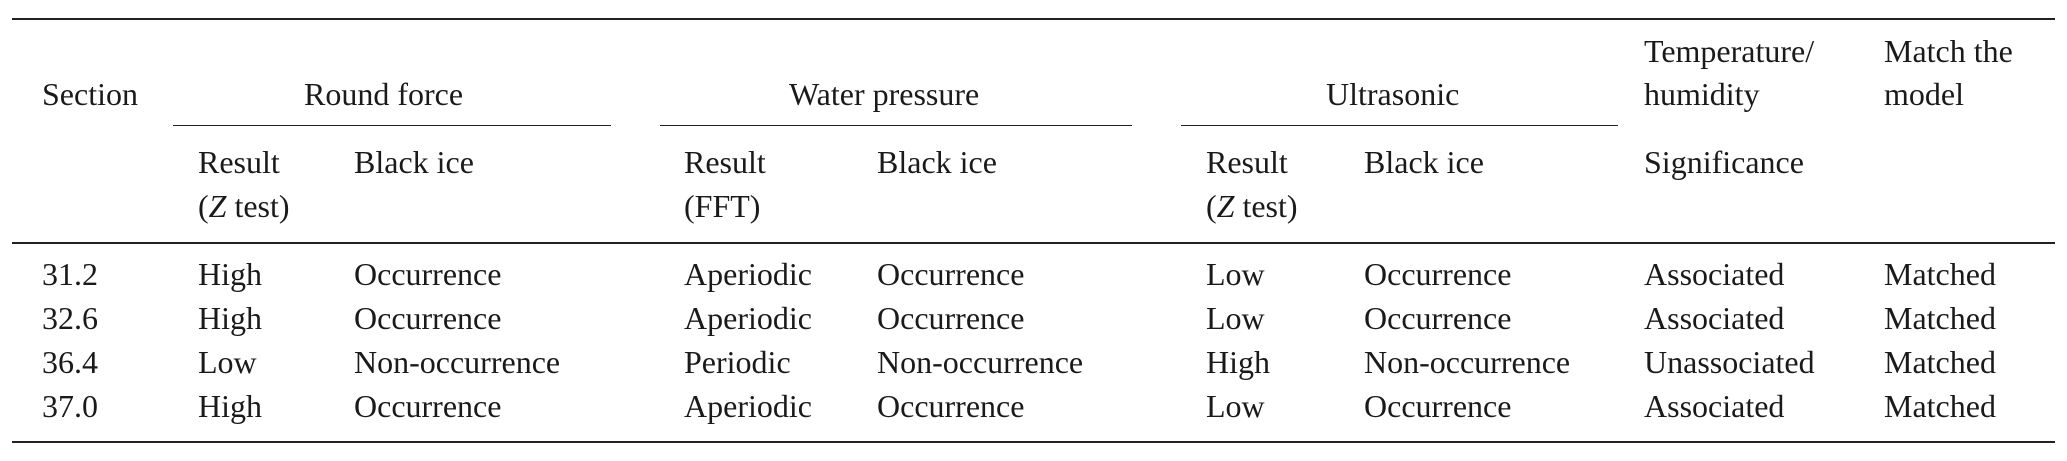 Image resolution: width=2067 pixels, height=461 pixels. Describe the element at coordinates (1729, 51) in the screenshot. I see `header-temperature-line1: Temperature/` at that location.